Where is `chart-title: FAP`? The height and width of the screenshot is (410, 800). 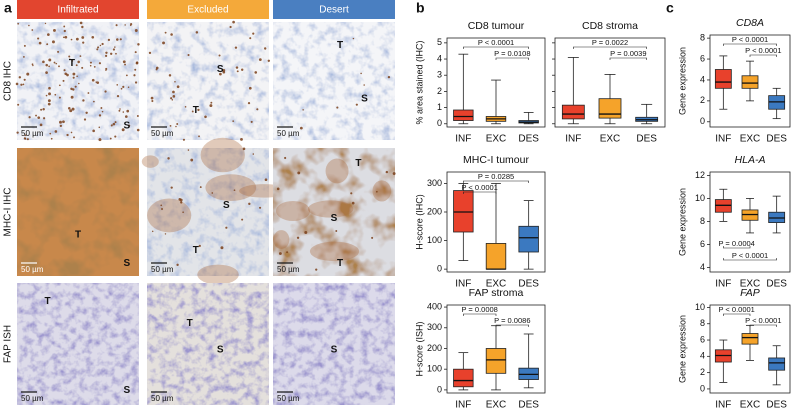 chart-title: FAP is located at coordinates (750, 293).